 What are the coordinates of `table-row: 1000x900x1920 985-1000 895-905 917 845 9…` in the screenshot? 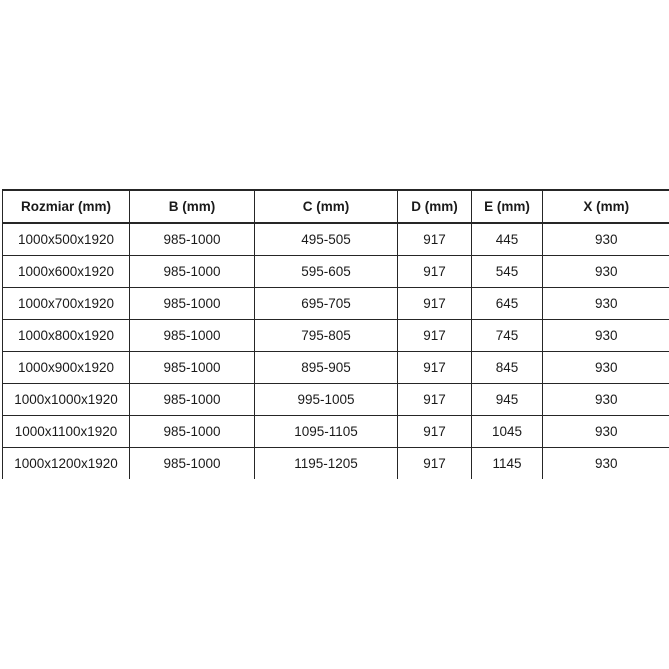 It's located at (335, 367).